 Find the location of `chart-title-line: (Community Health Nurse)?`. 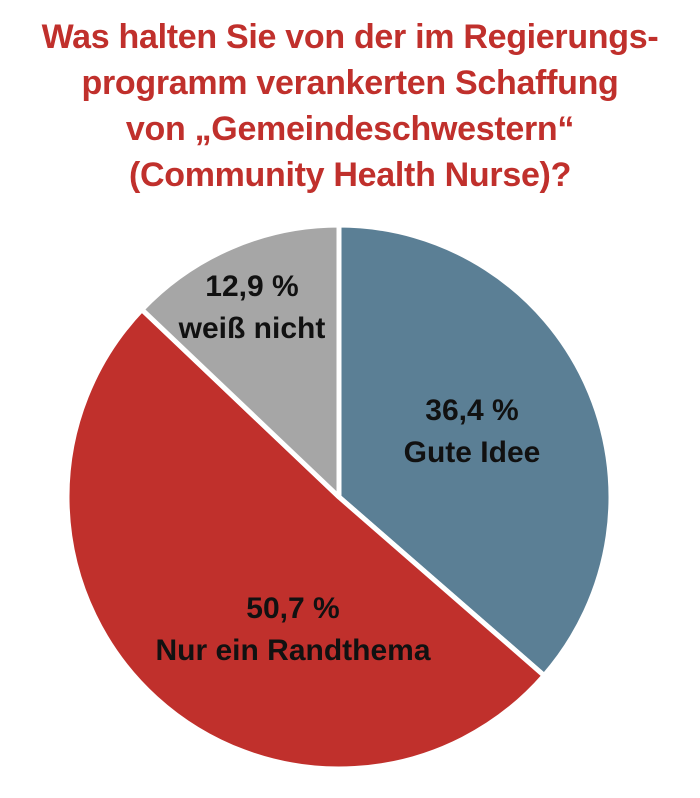

chart-title-line: (Community Health Nurse)? is located at coordinates (350, 175).